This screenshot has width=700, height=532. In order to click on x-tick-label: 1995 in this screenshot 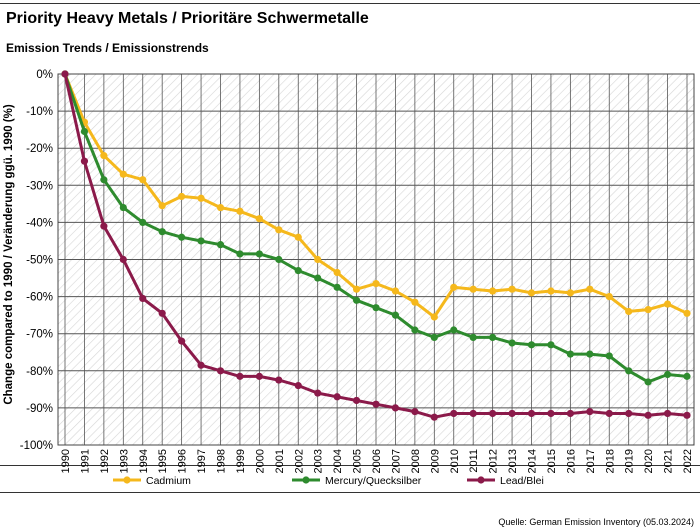, I will do `click(163, 461)`.